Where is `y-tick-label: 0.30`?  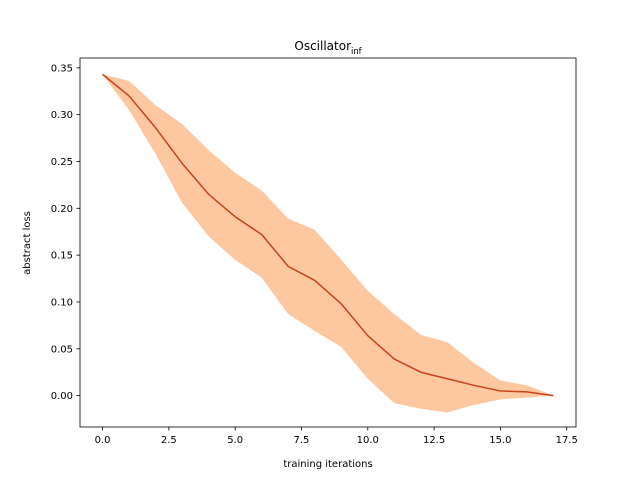 y-tick-label: 0.30 is located at coordinates (62, 115).